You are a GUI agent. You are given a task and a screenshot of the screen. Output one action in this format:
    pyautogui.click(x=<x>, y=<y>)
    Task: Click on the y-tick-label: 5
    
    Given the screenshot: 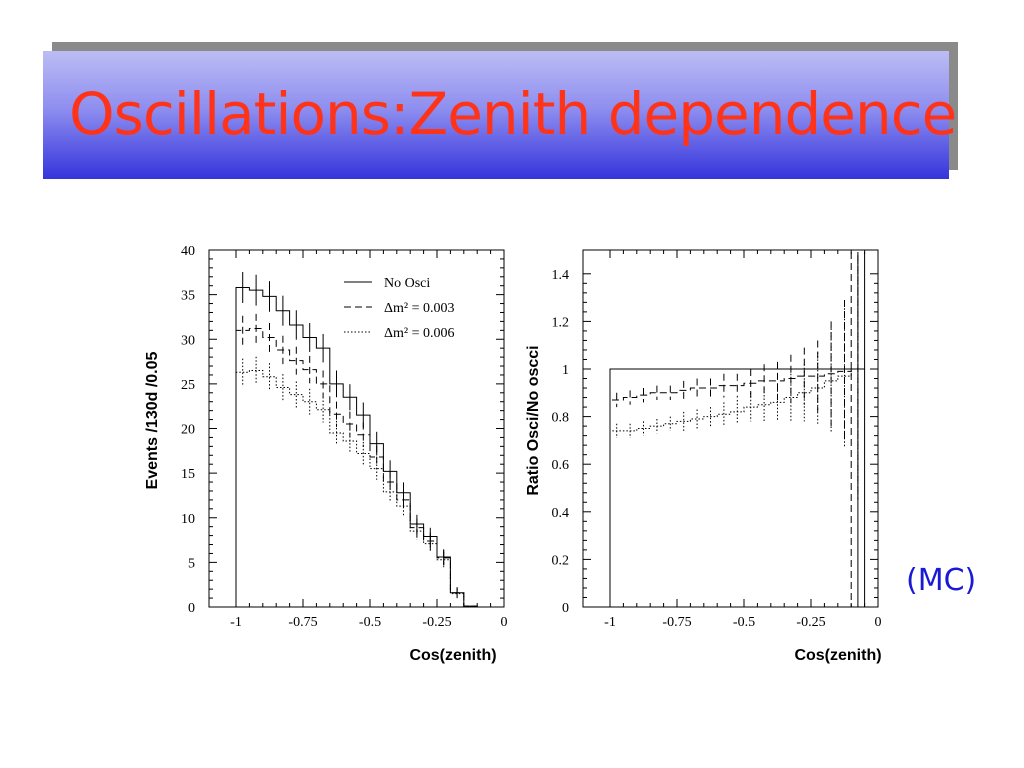 What is the action you would take?
    pyautogui.click(x=191, y=563)
    